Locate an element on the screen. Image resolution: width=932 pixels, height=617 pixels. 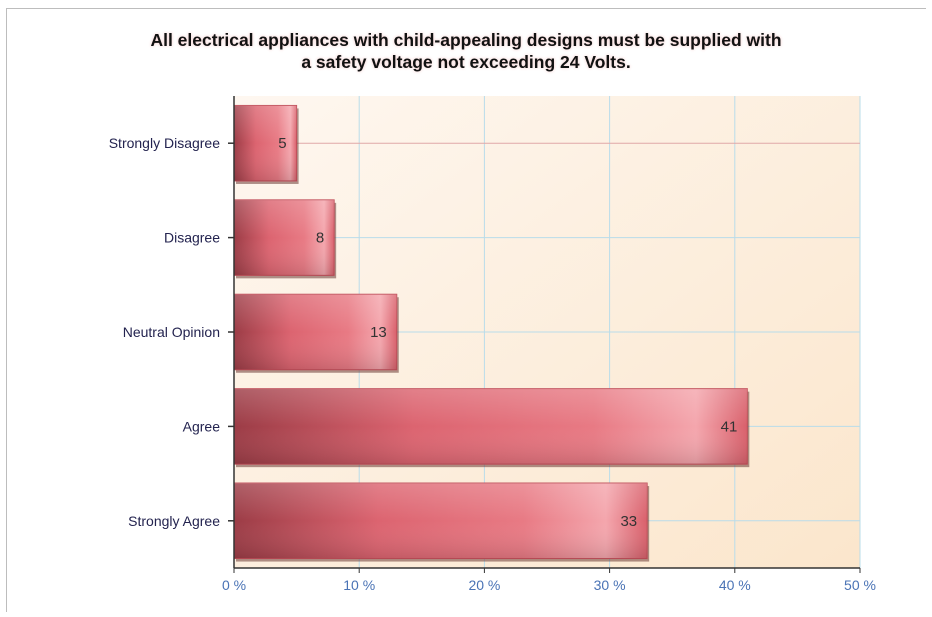
bar-value-label: 13 is located at coordinates (378, 332).